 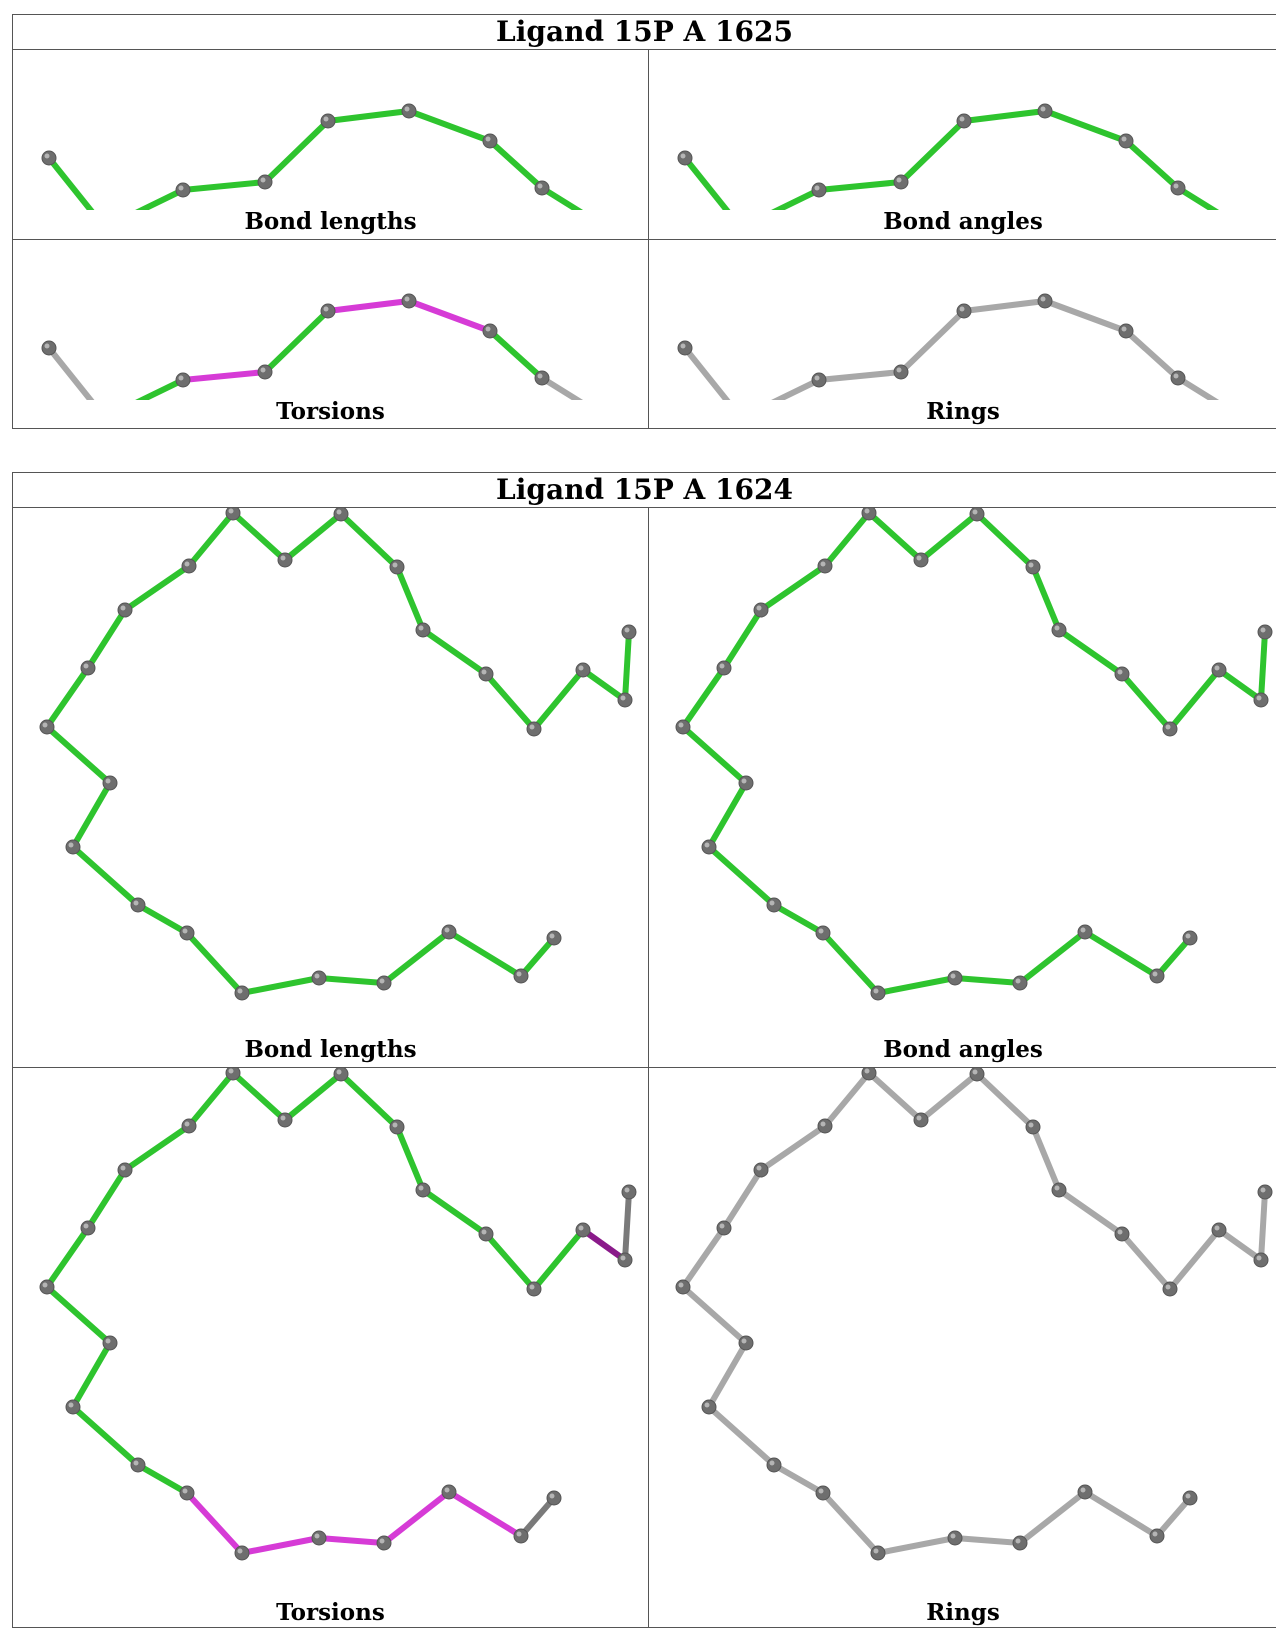 What do you see at coordinates (963, 411) in the screenshot?
I see `panel-label: Rings` at bounding box center [963, 411].